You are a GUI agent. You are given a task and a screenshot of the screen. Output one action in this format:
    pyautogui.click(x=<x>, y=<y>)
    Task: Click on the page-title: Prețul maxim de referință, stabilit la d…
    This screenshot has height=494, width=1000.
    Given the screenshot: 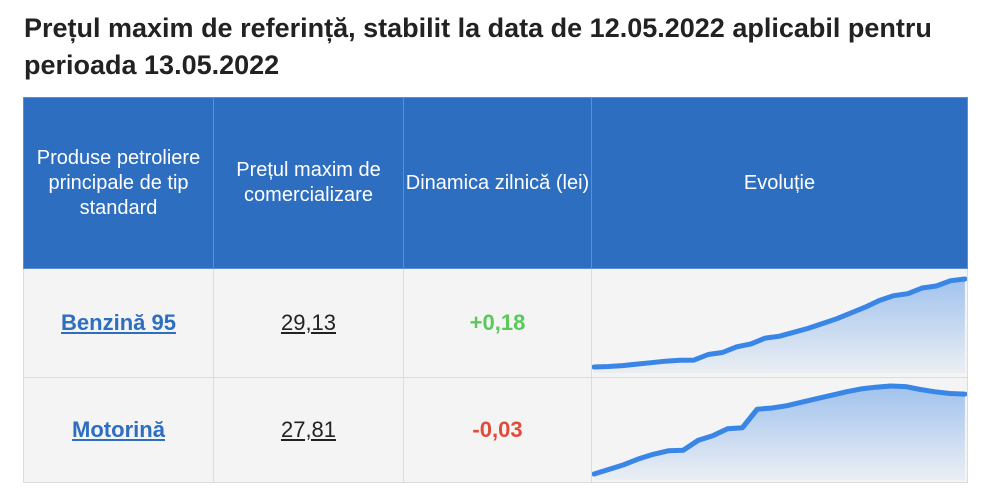 What is the action you would take?
    pyautogui.click(x=478, y=46)
    